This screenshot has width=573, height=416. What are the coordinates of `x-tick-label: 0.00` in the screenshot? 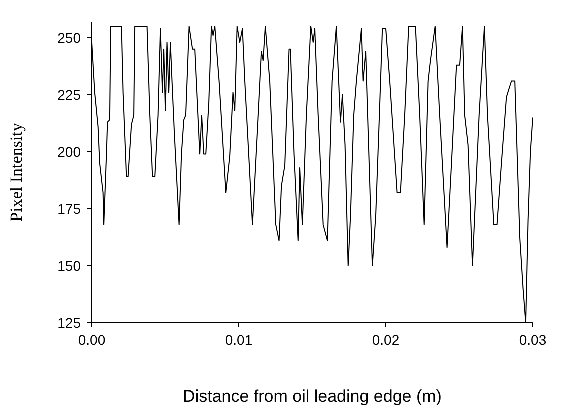 It's located at (92, 340).